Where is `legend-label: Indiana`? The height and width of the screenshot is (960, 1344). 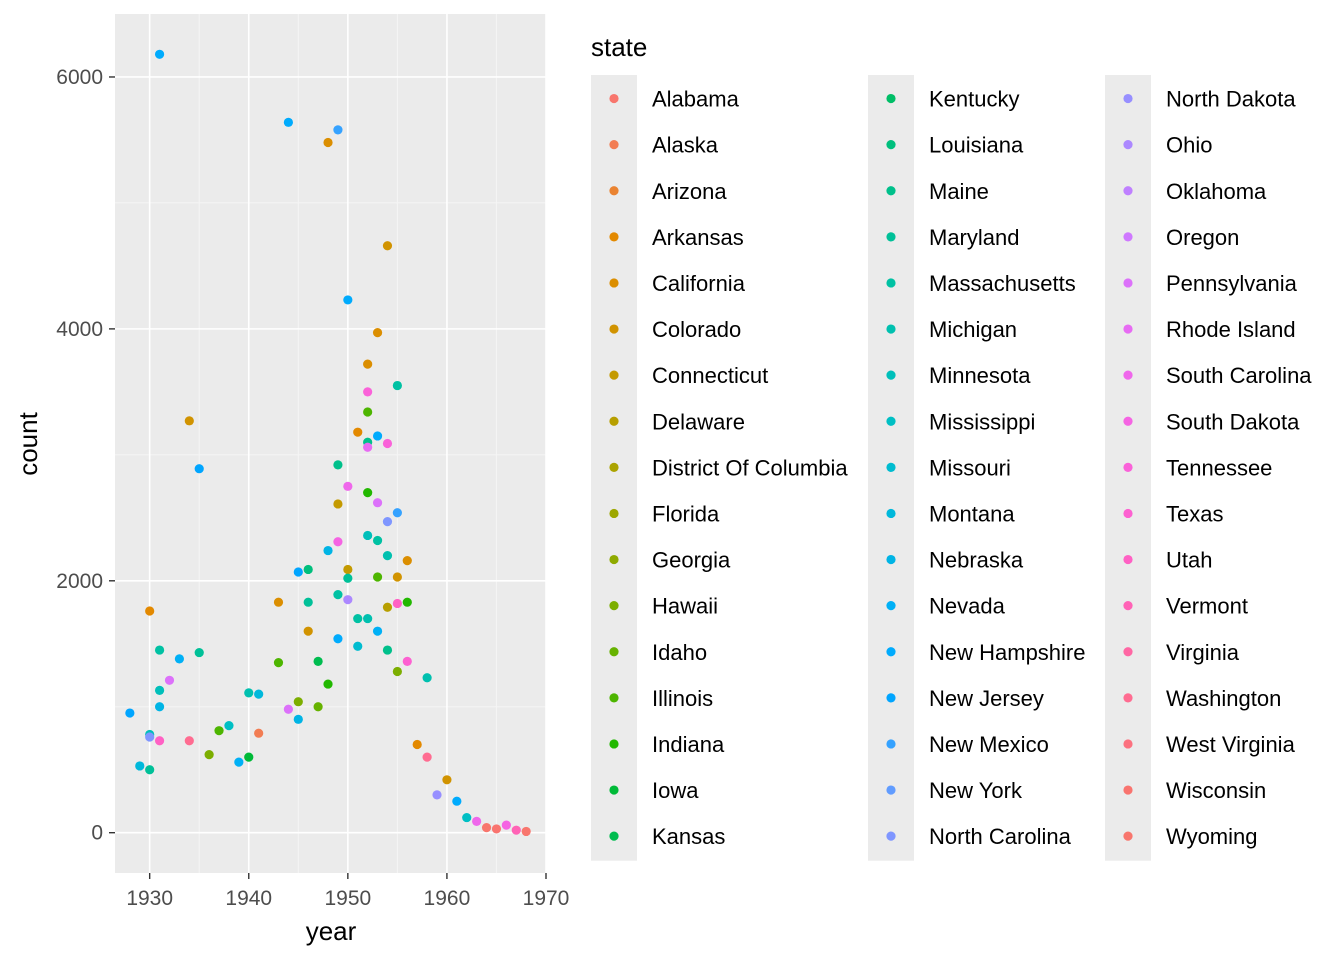 legend-label: Indiana is located at coordinates (688, 744).